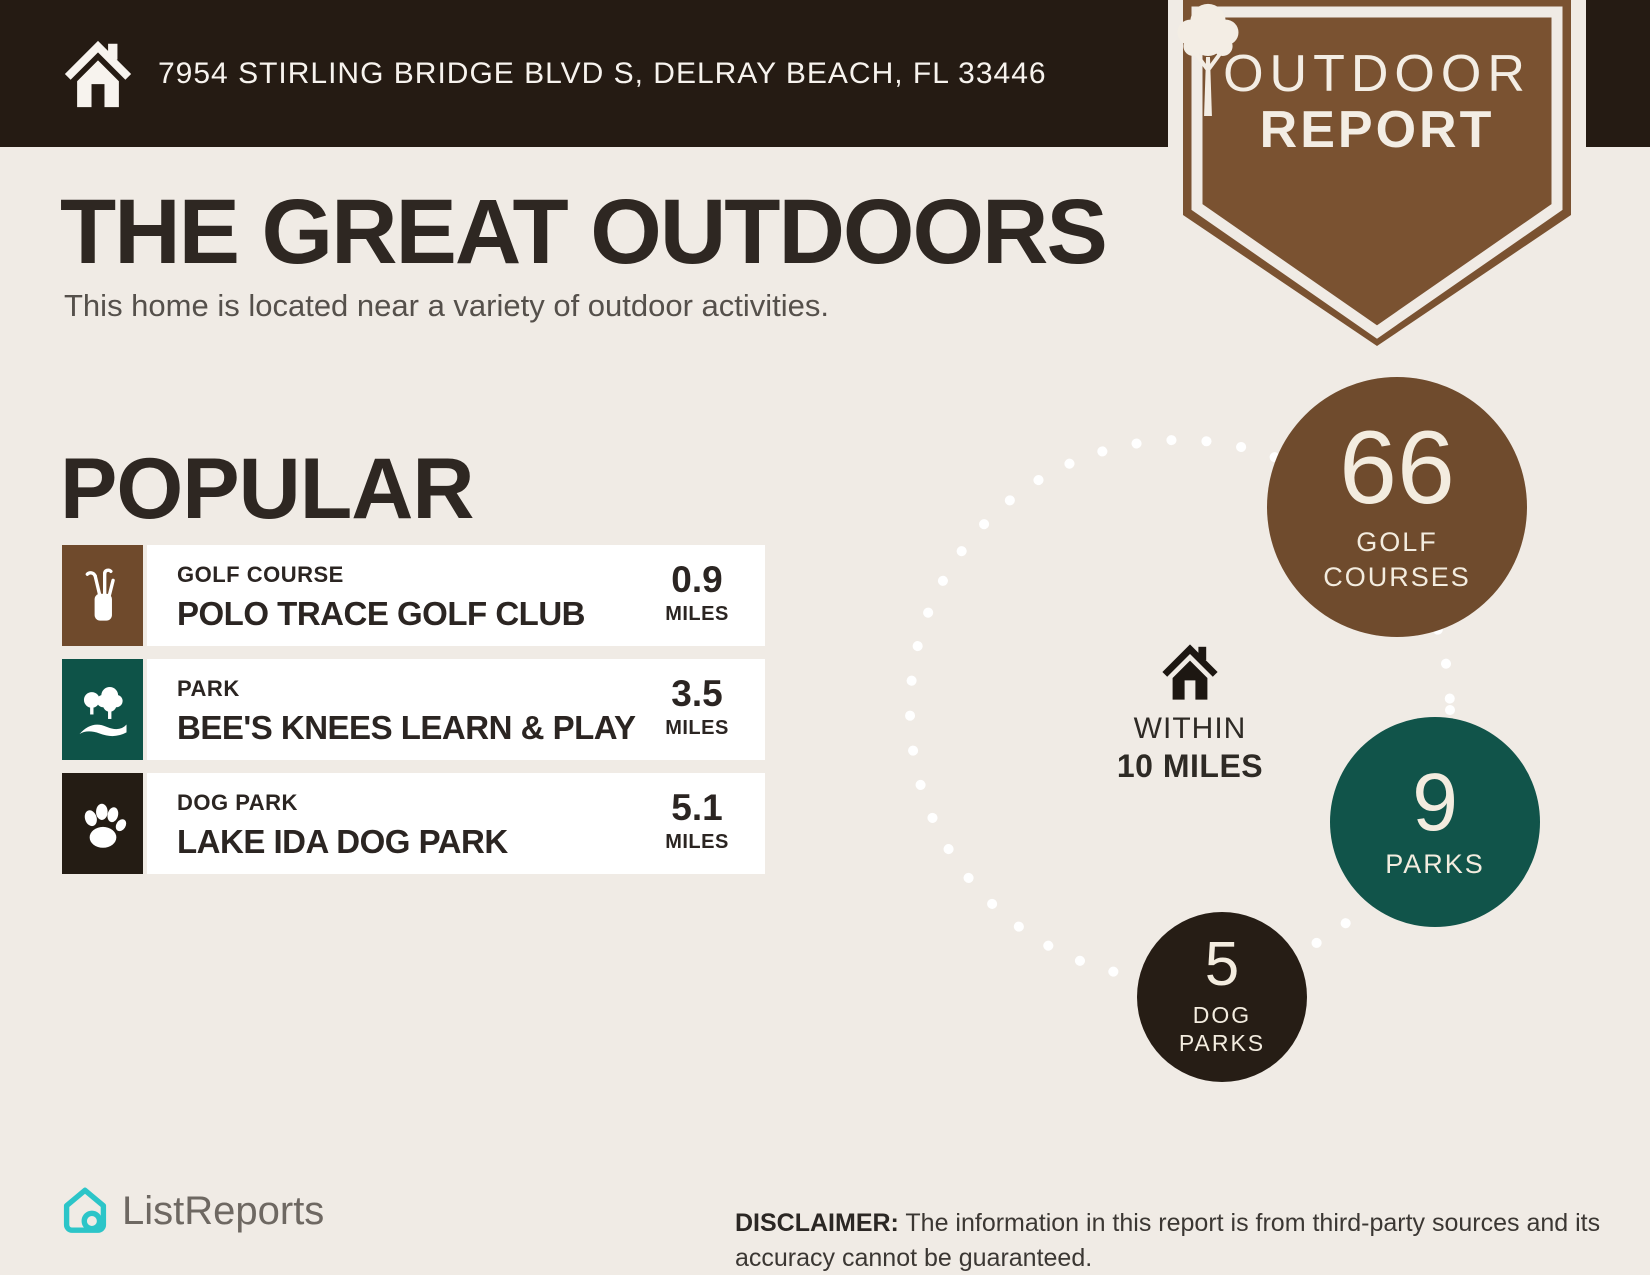 This screenshot has width=1650, height=1275. Describe the element at coordinates (1190, 766) in the screenshot. I see `miles-label: 10 MILES` at that location.